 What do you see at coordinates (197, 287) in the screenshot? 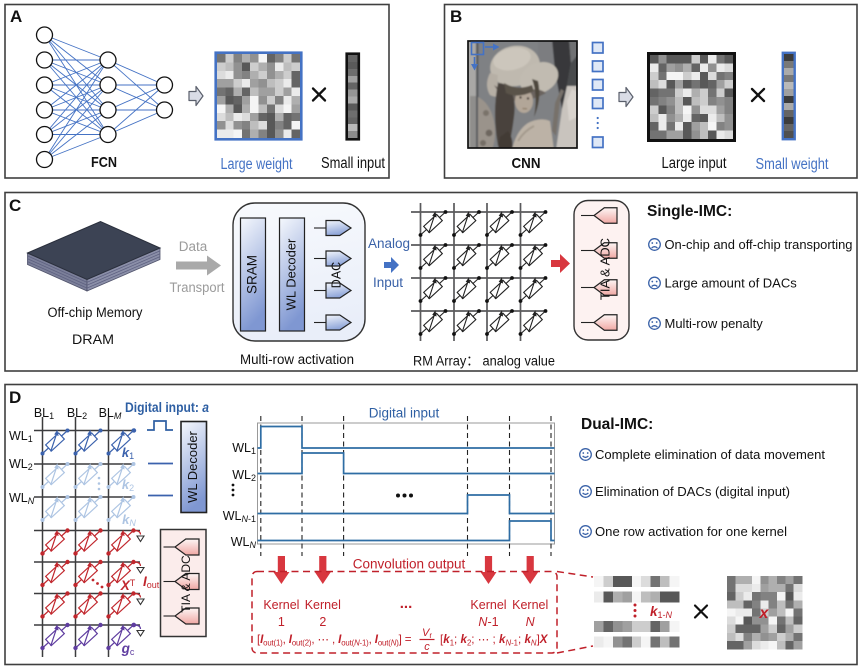
I see `svg-text: Transport` at bounding box center [197, 287].